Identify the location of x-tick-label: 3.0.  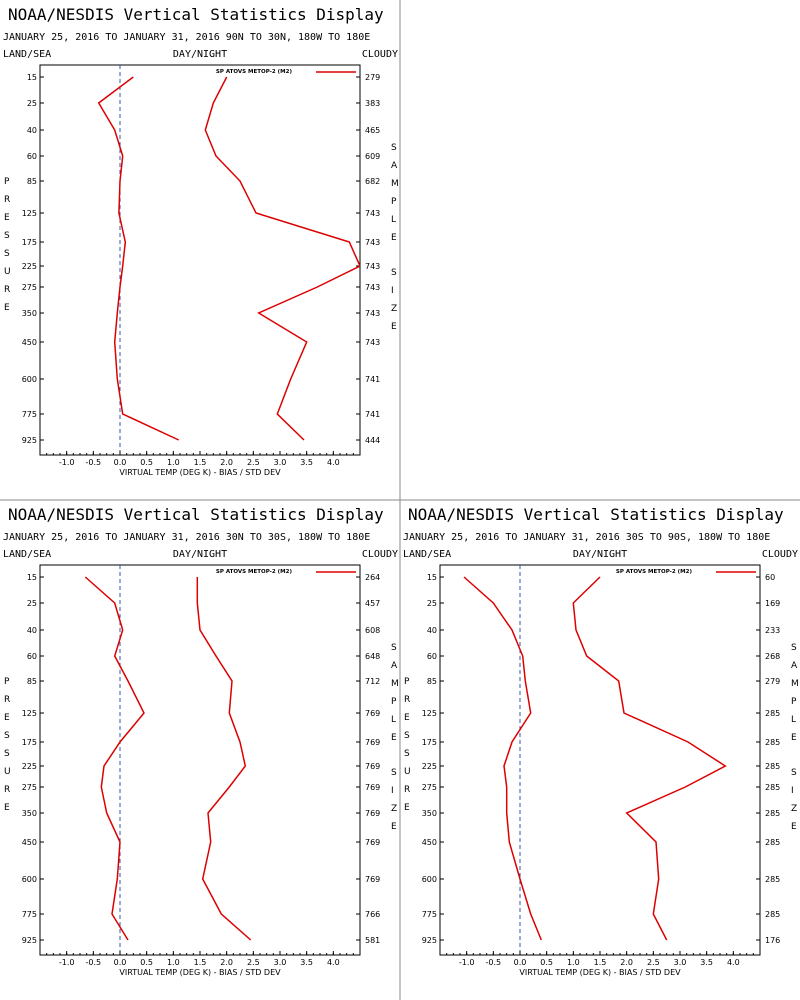
(280, 462).